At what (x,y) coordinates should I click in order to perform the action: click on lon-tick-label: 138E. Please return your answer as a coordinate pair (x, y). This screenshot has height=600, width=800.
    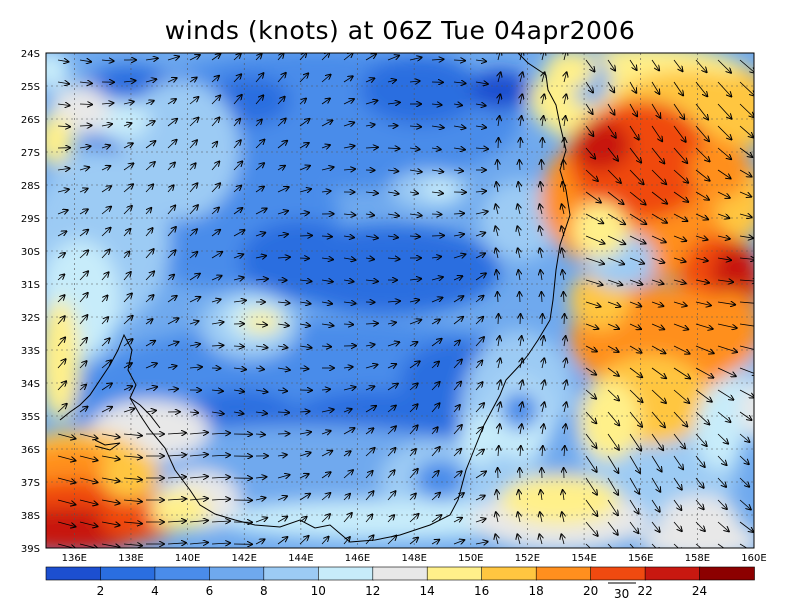
    Looking at the image, I should click on (130, 558).